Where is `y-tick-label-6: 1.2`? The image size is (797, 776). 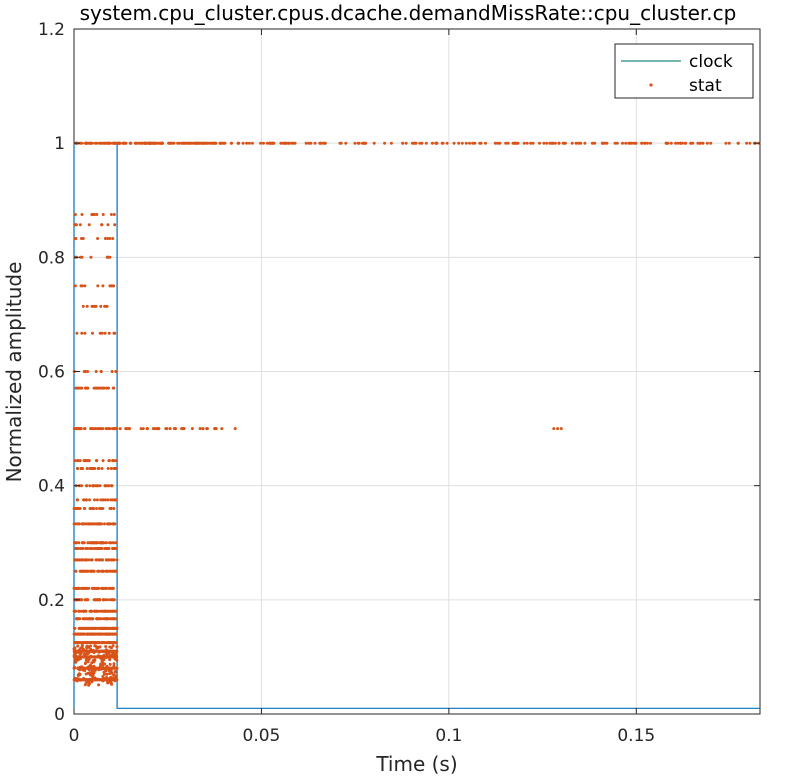 y-tick-label-6: 1.2 is located at coordinates (51, 30).